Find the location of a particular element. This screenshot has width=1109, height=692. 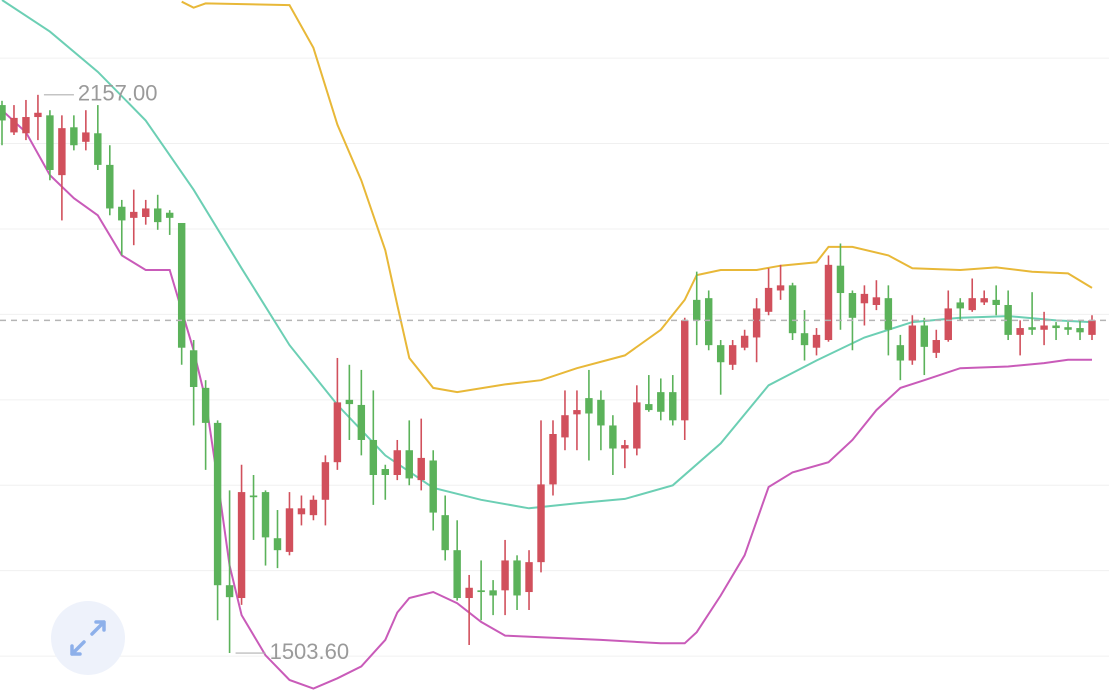

annotation-label: 1503.60 is located at coordinates (310, 651).